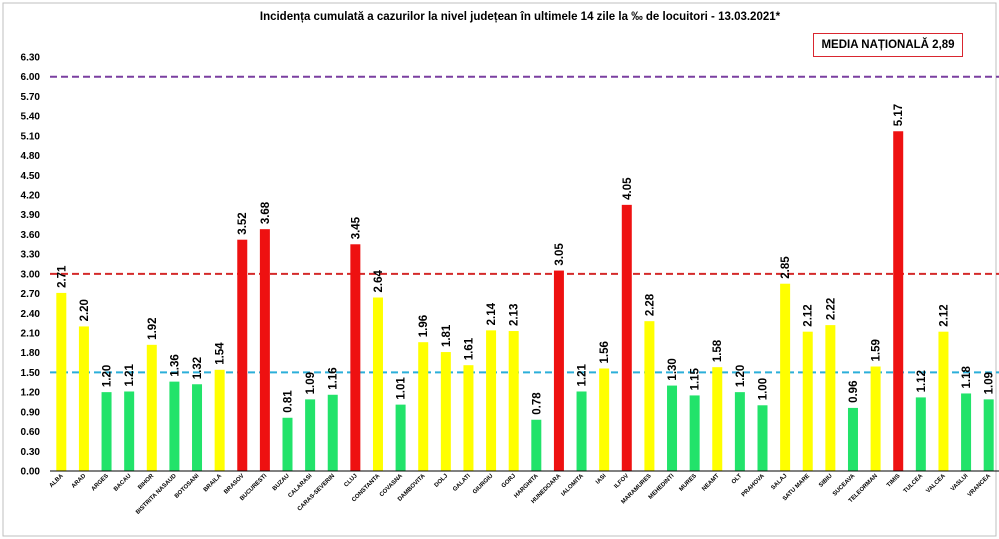 This screenshot has width=999, height=539. What do you see at coordinates (31, 255) in the screenshot?
I see `y-tick-label: 3.30` at bounding box center [31, 255].